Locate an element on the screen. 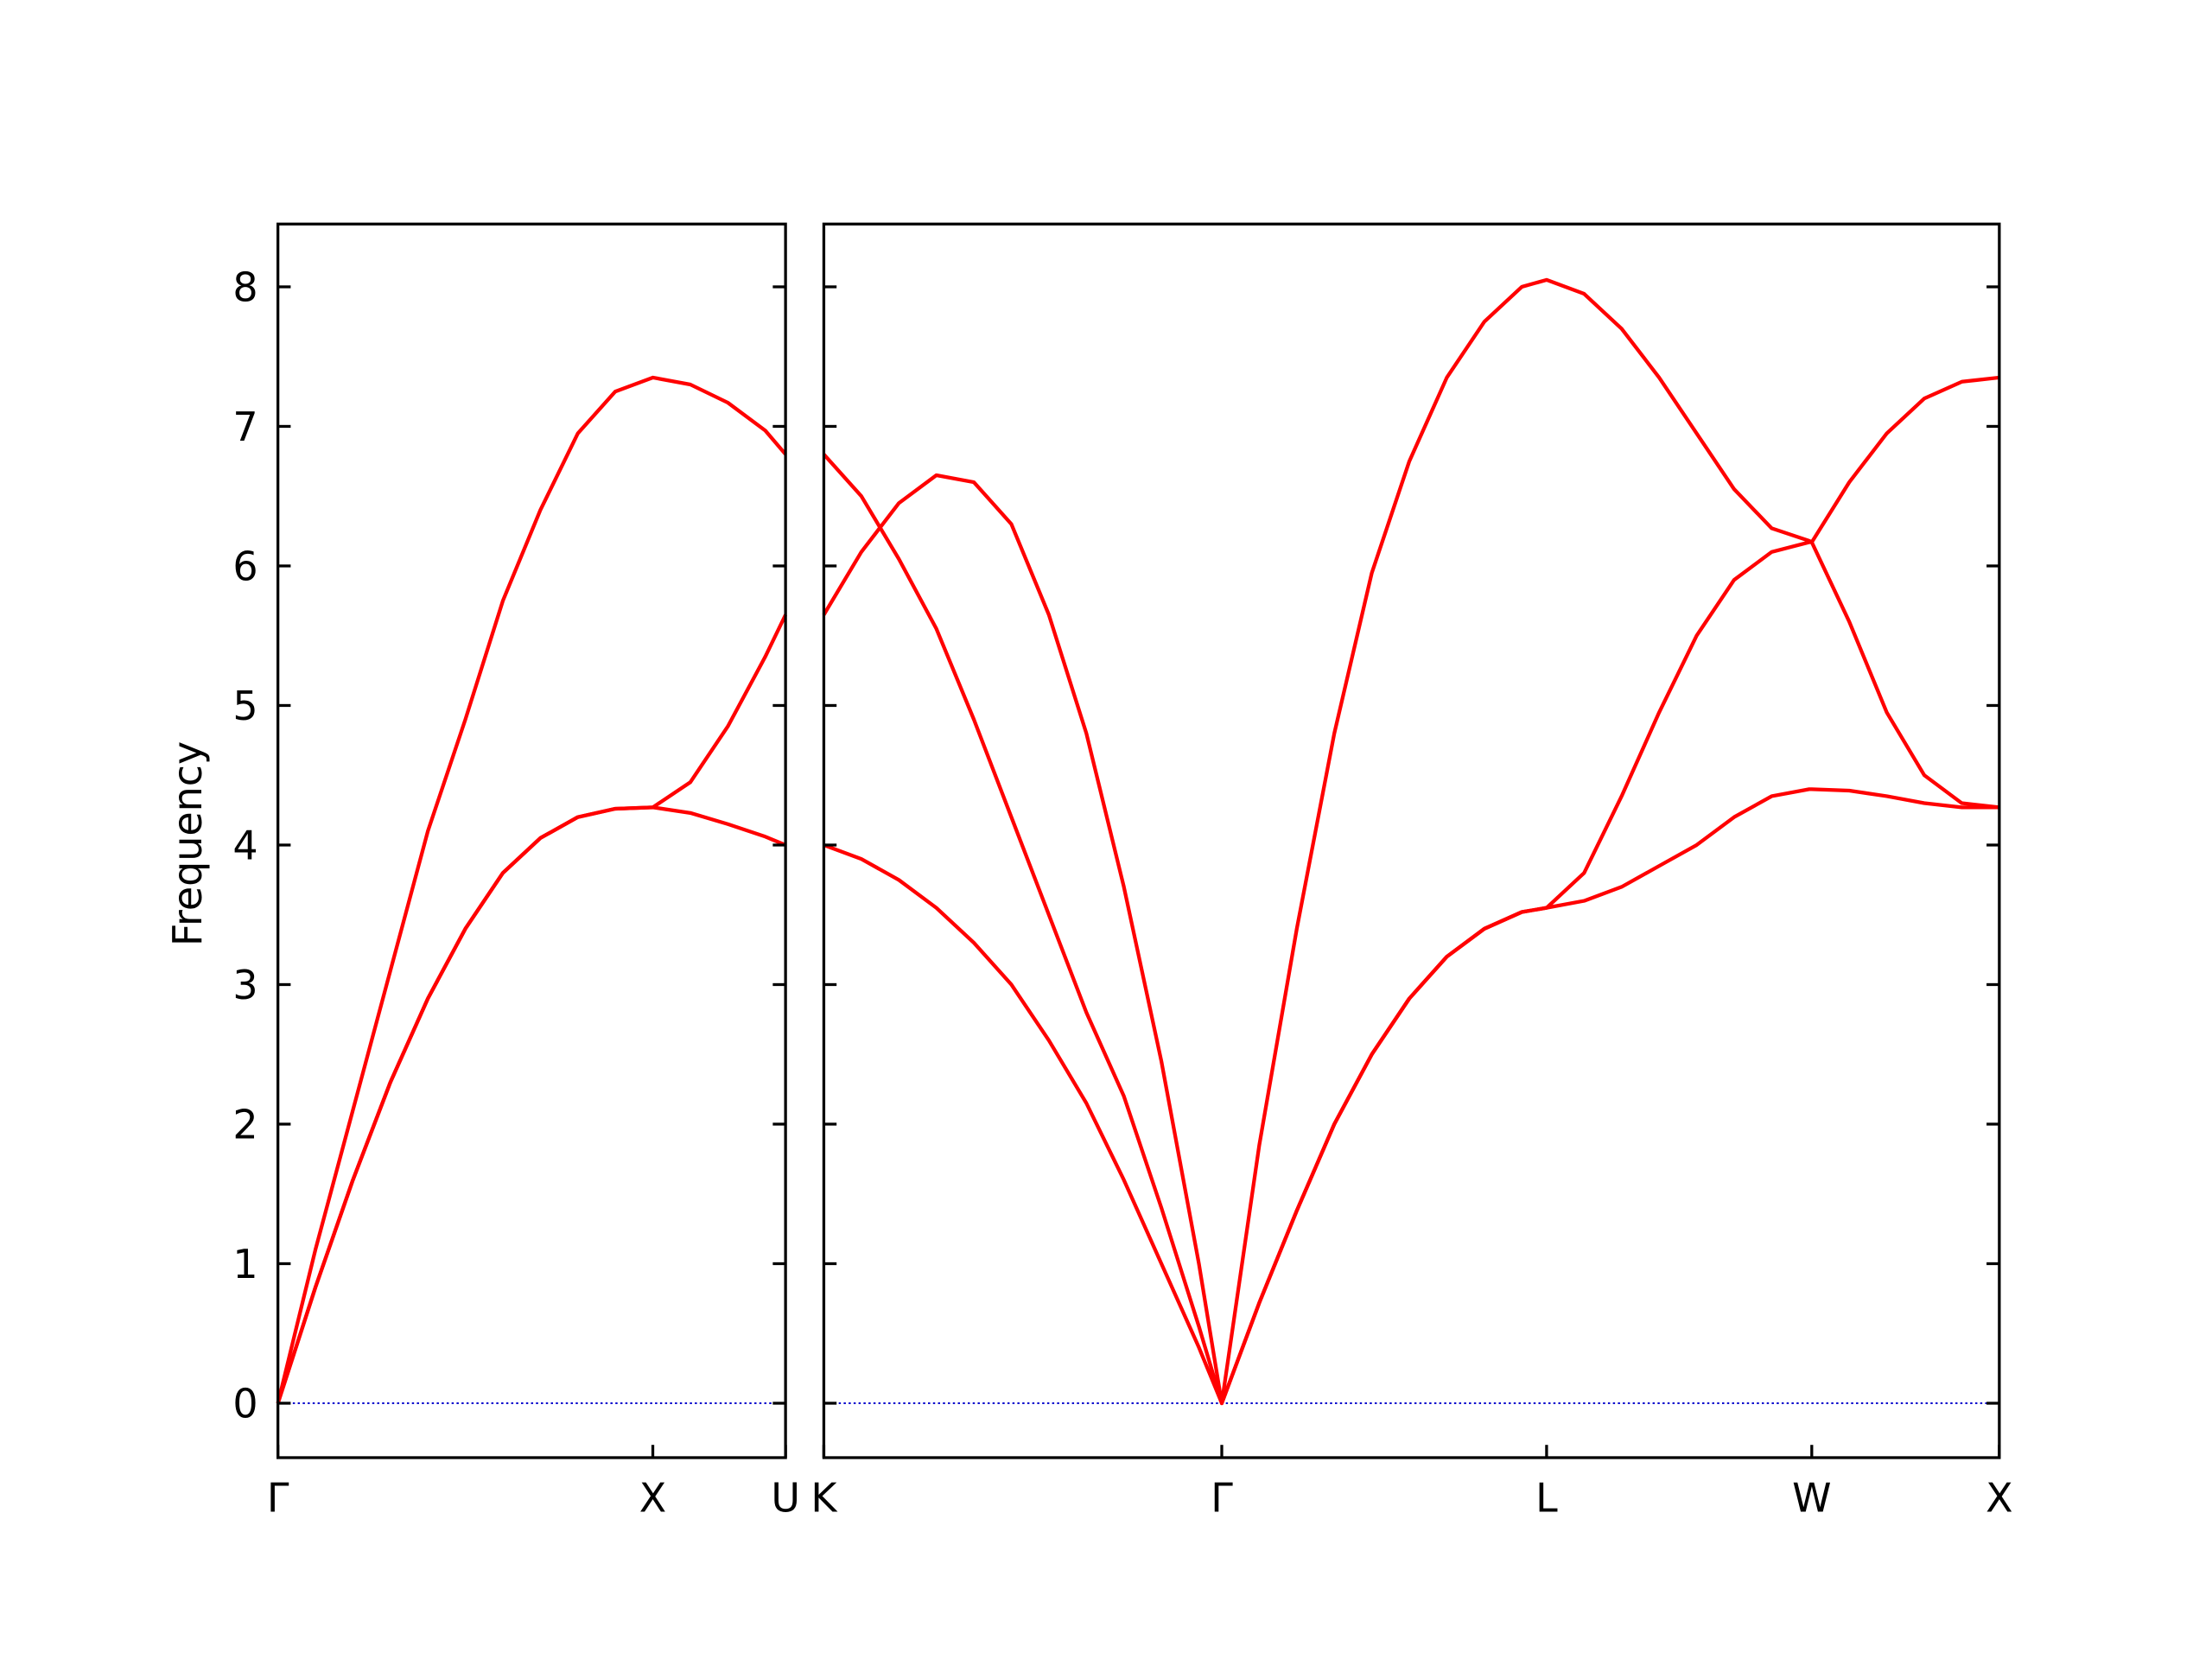  y-tick-label: 3 is located at coordinates (244, 985).